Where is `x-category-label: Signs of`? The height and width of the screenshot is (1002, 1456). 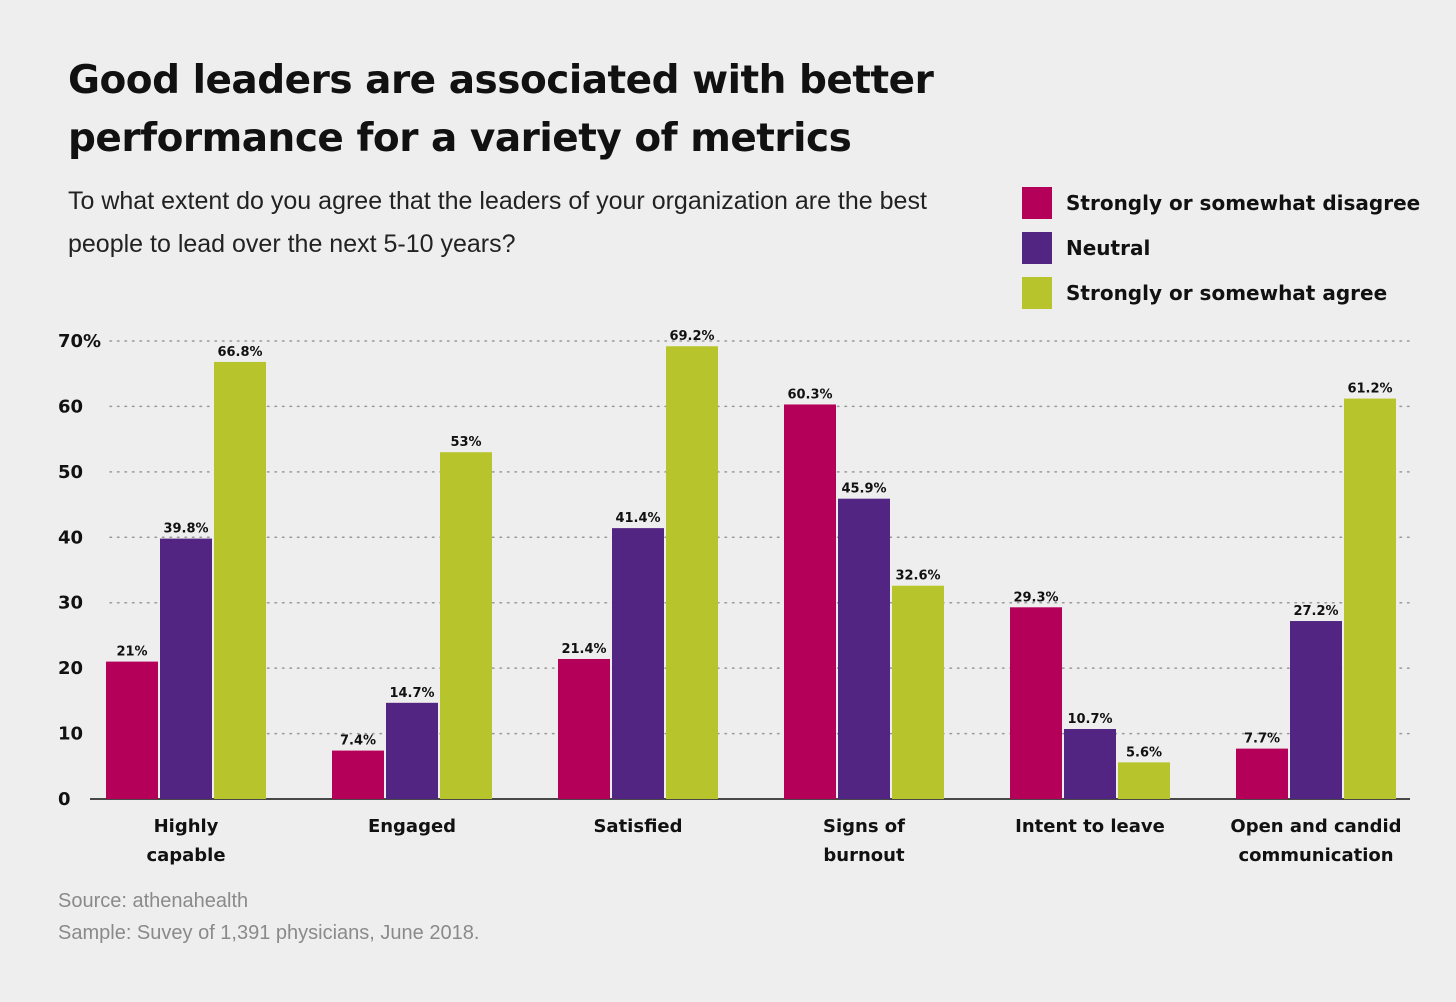 x-category-label: Signs of is located at coordinates (864, 826).